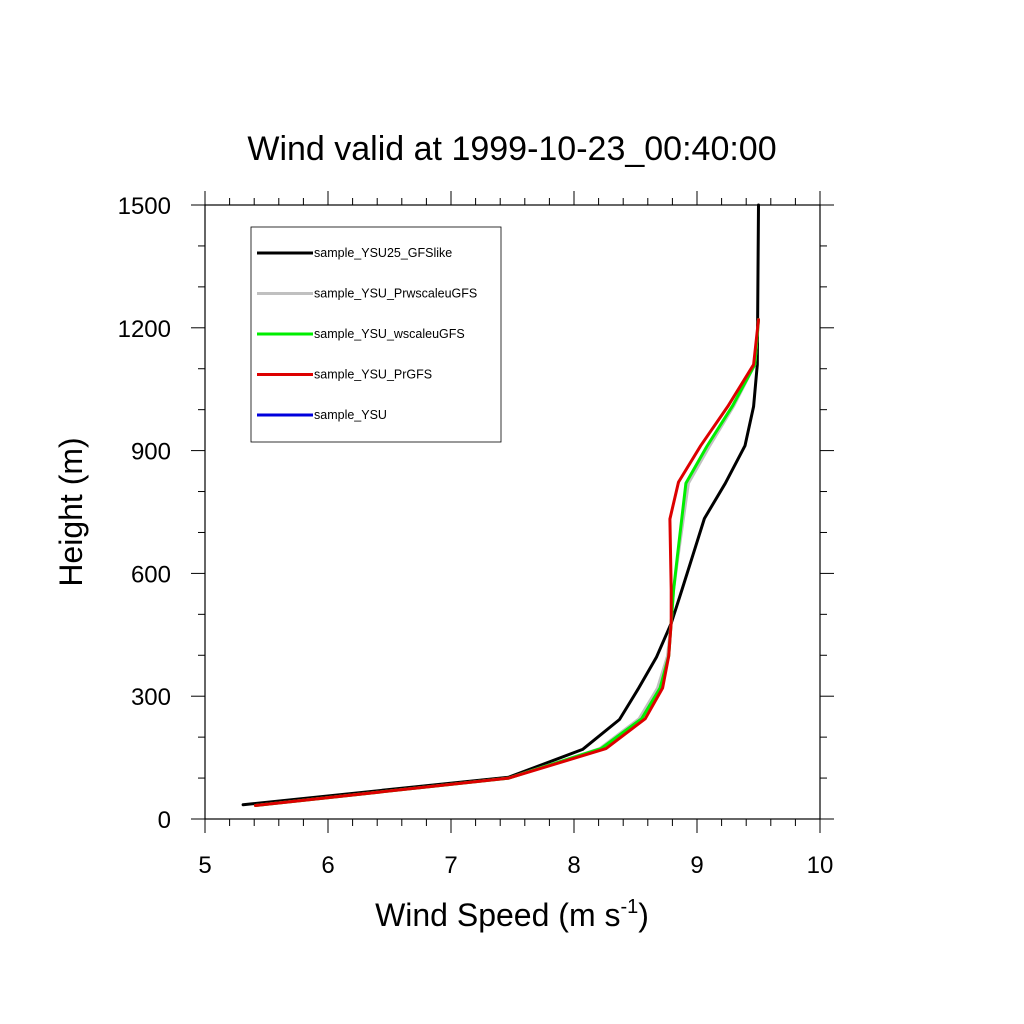  What do you see at coordinates (395, 294) in the screenshot?
I see `legend-label: sample_YSU_PrwscaleuGFS` at bounding box center [395, 294].